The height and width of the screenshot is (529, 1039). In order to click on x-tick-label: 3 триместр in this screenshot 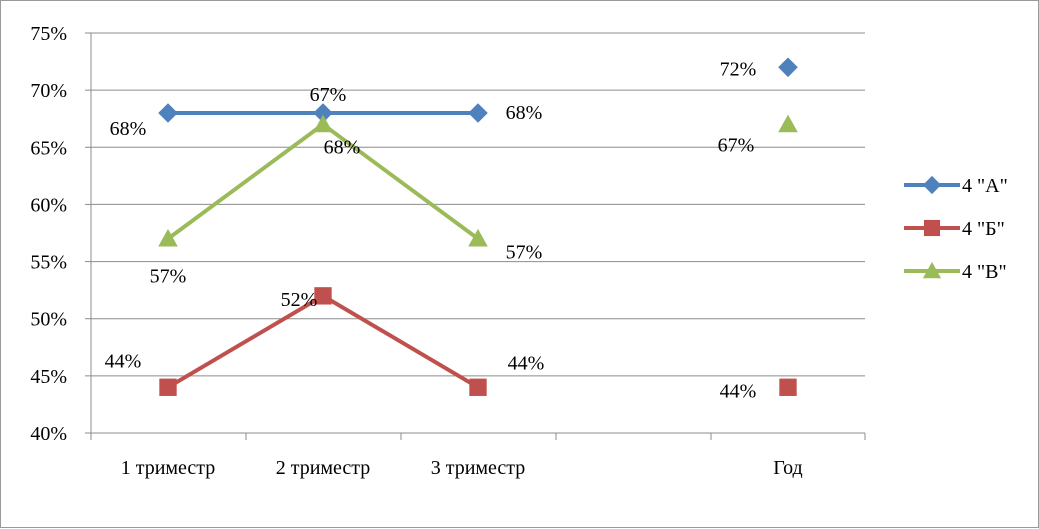, I will do `click(478, 468)`.